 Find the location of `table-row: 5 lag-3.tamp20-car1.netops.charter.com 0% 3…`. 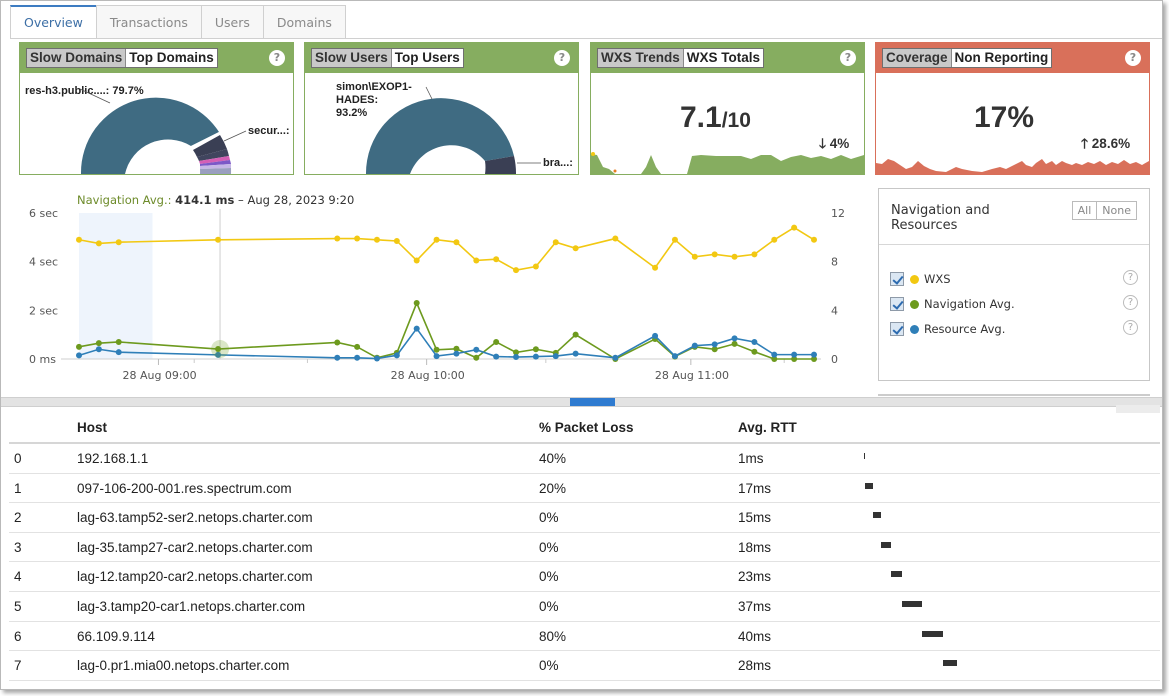

table-row: 5 lag-3.tamp20-car1.netops.charter.com 0% 3… is located at coordinates (584, 607).